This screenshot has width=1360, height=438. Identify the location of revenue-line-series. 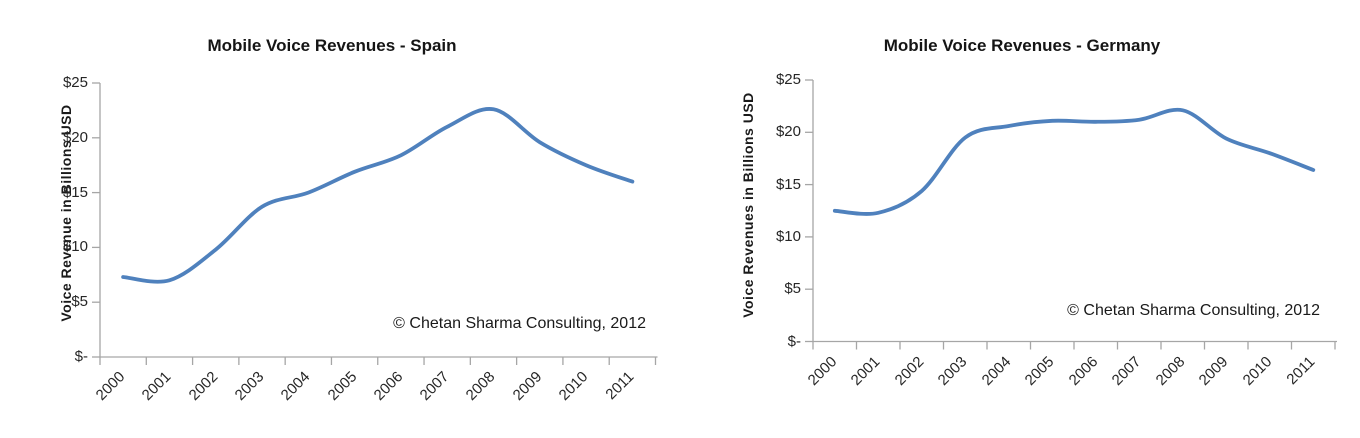
(1074, 161).